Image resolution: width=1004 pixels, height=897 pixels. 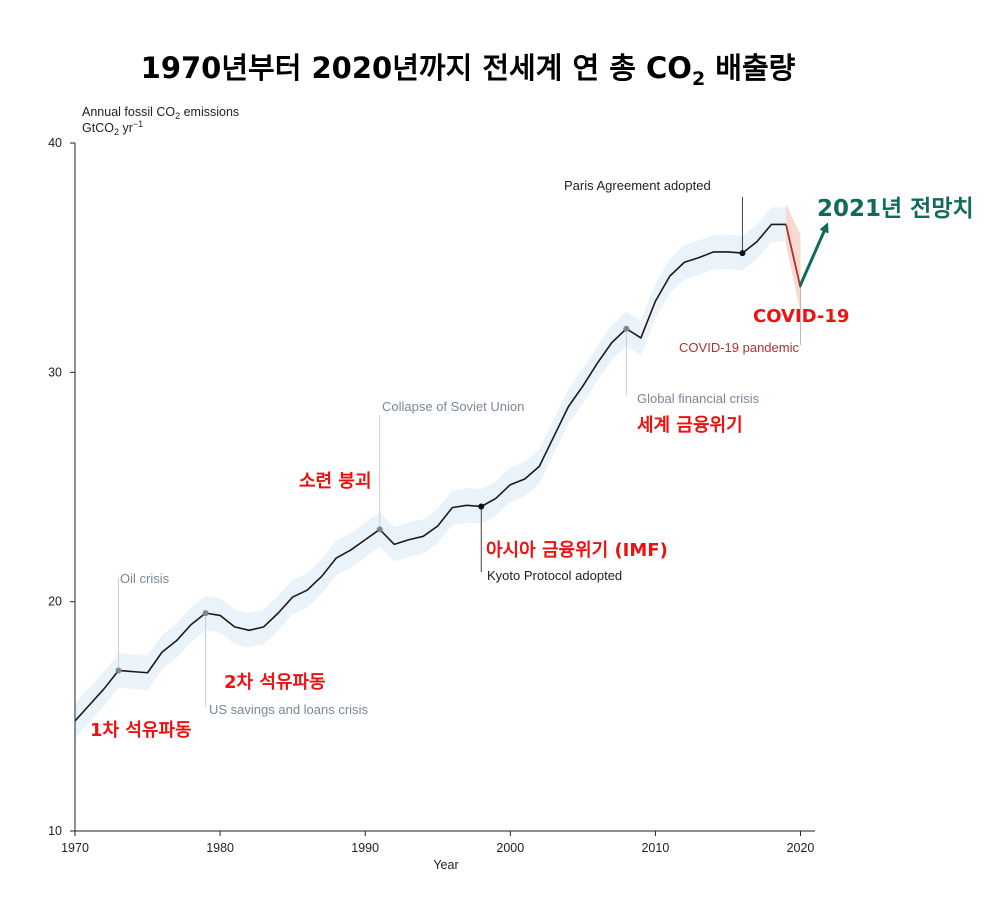 I want to click on chart-title: 1970년부터 2020년까지 전세계 연 총 CO2 배출량, so click(x=468, y=70).